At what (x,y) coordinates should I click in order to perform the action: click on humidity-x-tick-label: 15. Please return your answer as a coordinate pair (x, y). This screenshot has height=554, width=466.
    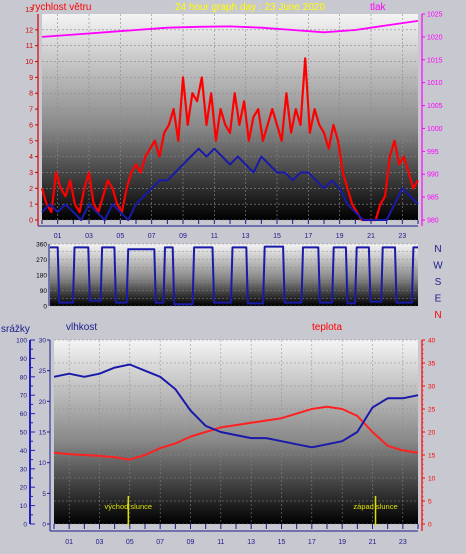
    Looking at the image, I should click on (282, 542).